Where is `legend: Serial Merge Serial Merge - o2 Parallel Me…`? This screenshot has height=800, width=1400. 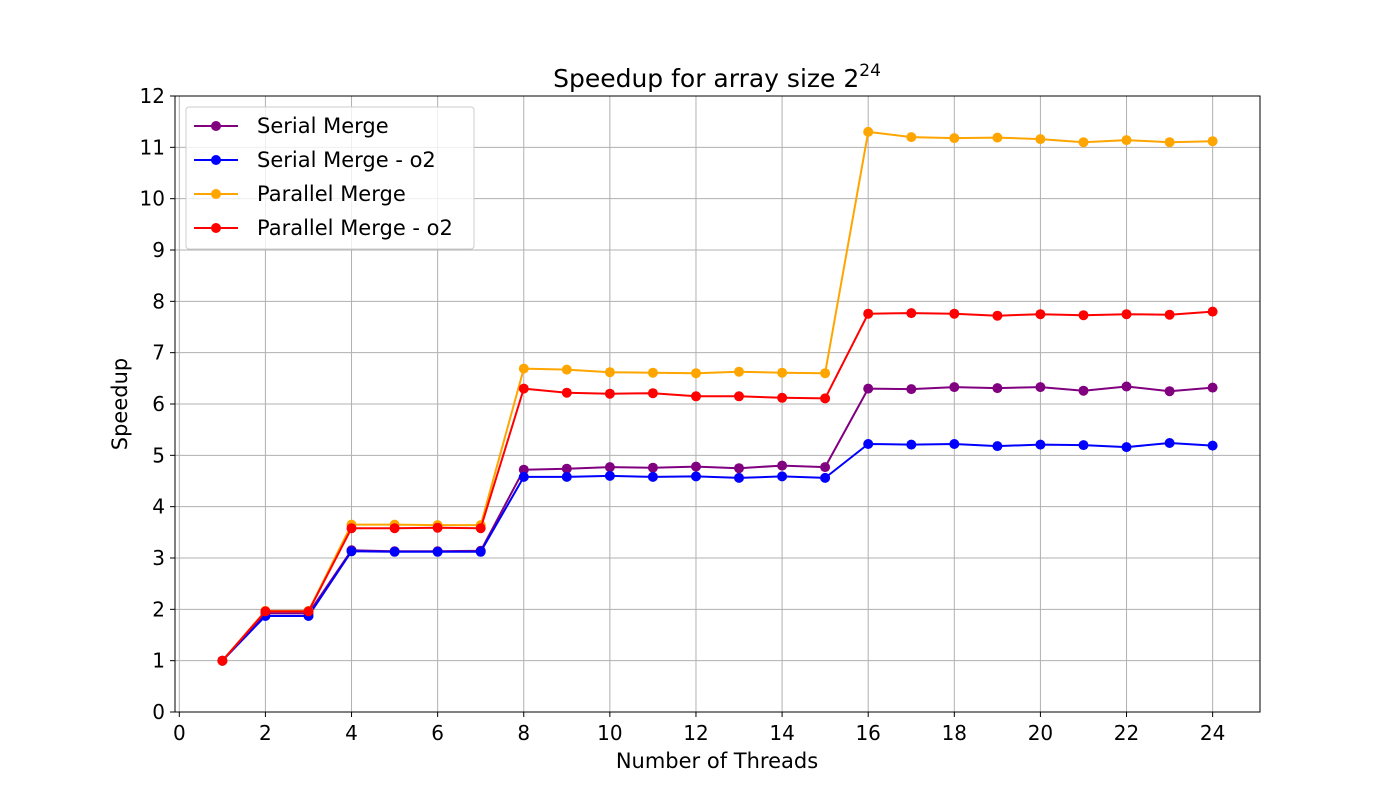
legend: Serial Merge Serial Merge - o2 Parallel Me… is located at coordinates (330, 178).